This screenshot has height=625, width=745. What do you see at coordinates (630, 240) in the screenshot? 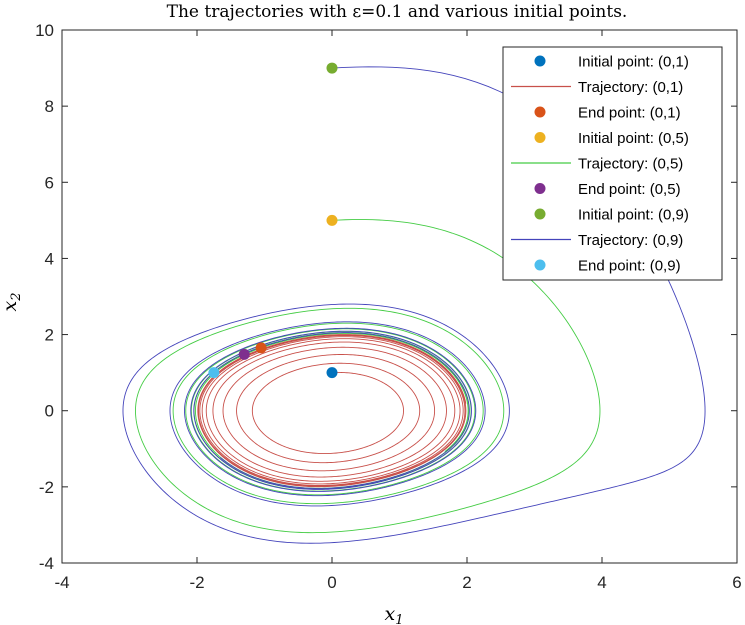
I see `legend-label: Trajectory: (0,9)` at bounding box center [630, 240].